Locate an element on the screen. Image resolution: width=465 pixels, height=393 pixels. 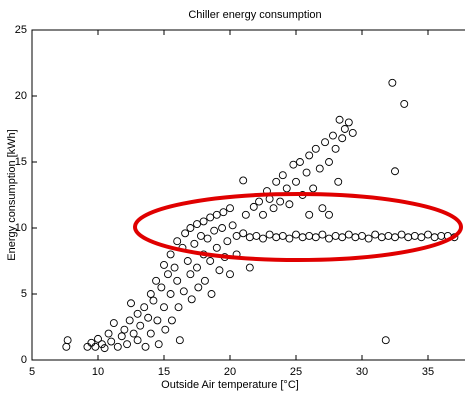
x-tick-label: 5 is located at coordinates (32, 372).